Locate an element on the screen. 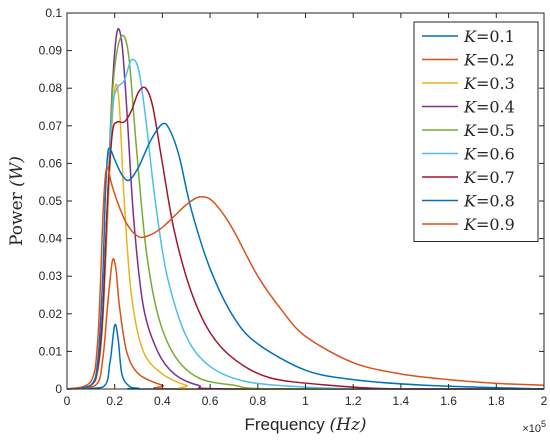 This screenshot has height=440, width=550. x-tick-label: 1.2 is located at coordinates (353, 401).